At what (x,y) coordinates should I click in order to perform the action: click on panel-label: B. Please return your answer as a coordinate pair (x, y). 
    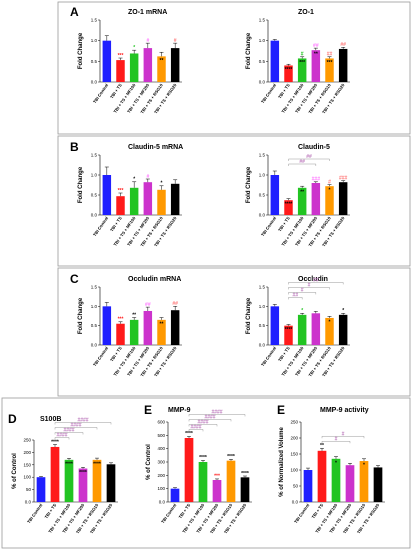
    Looking at the image, I should click on (74, 147).